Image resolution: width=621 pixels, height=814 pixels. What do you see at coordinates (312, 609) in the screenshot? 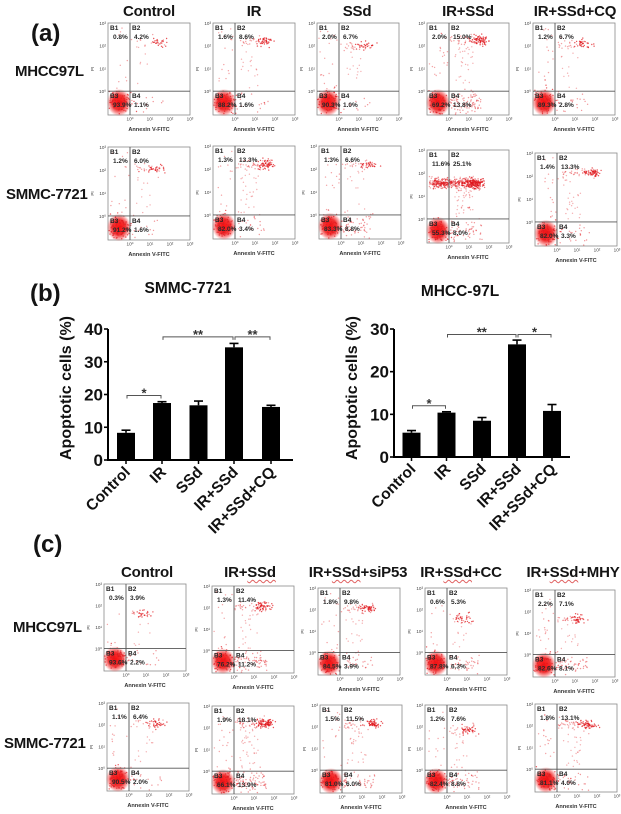
I see `y-tick-label: 10²` at bounding box center [312, 609].